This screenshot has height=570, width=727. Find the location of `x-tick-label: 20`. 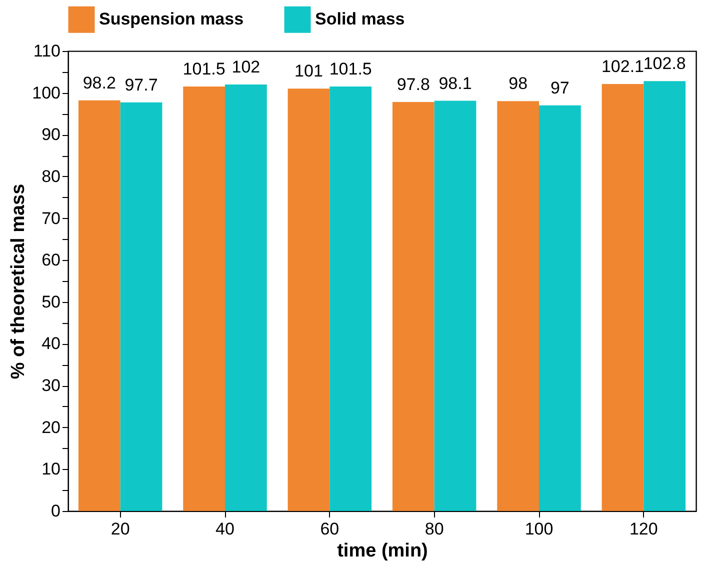

x-tick-label: 20 is located at coordinates (120, 529).